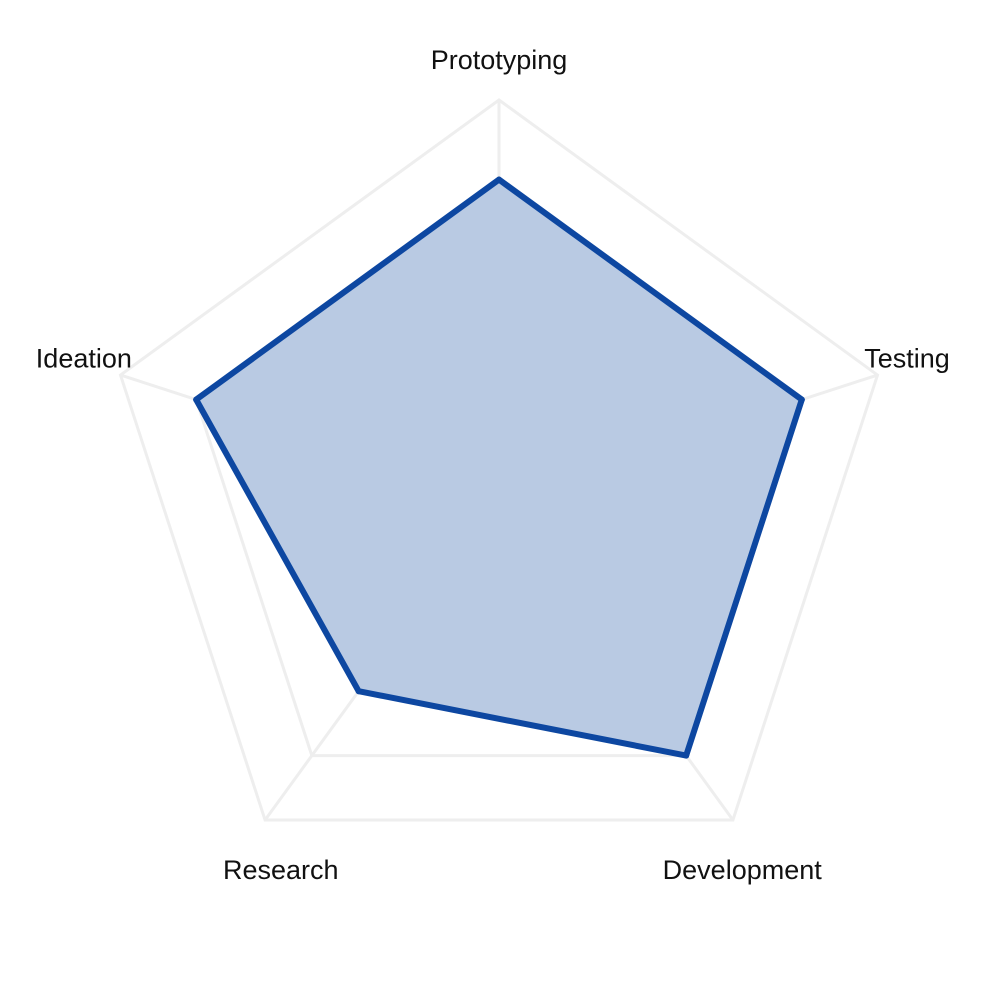 The width and height of the screenshot is (1000, 1000). What do you see at coordinates (281, 870) in the screenshot?
I see `axis-label-research: Research` at bounding box center [281, 870].